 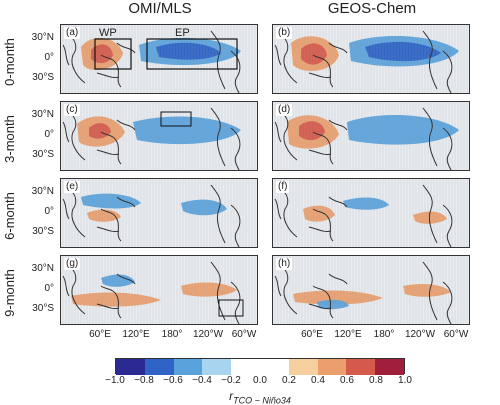 I want to click on lon-tick-label: 180°, so click(x=384, y=334).